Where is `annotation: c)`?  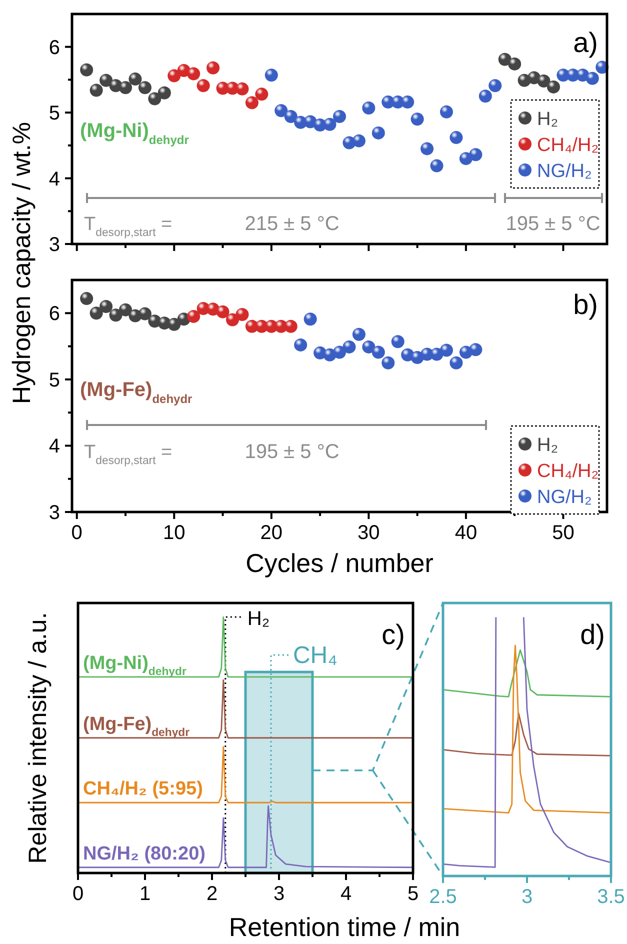 annotation: c) is located at coordinates (393, 634).